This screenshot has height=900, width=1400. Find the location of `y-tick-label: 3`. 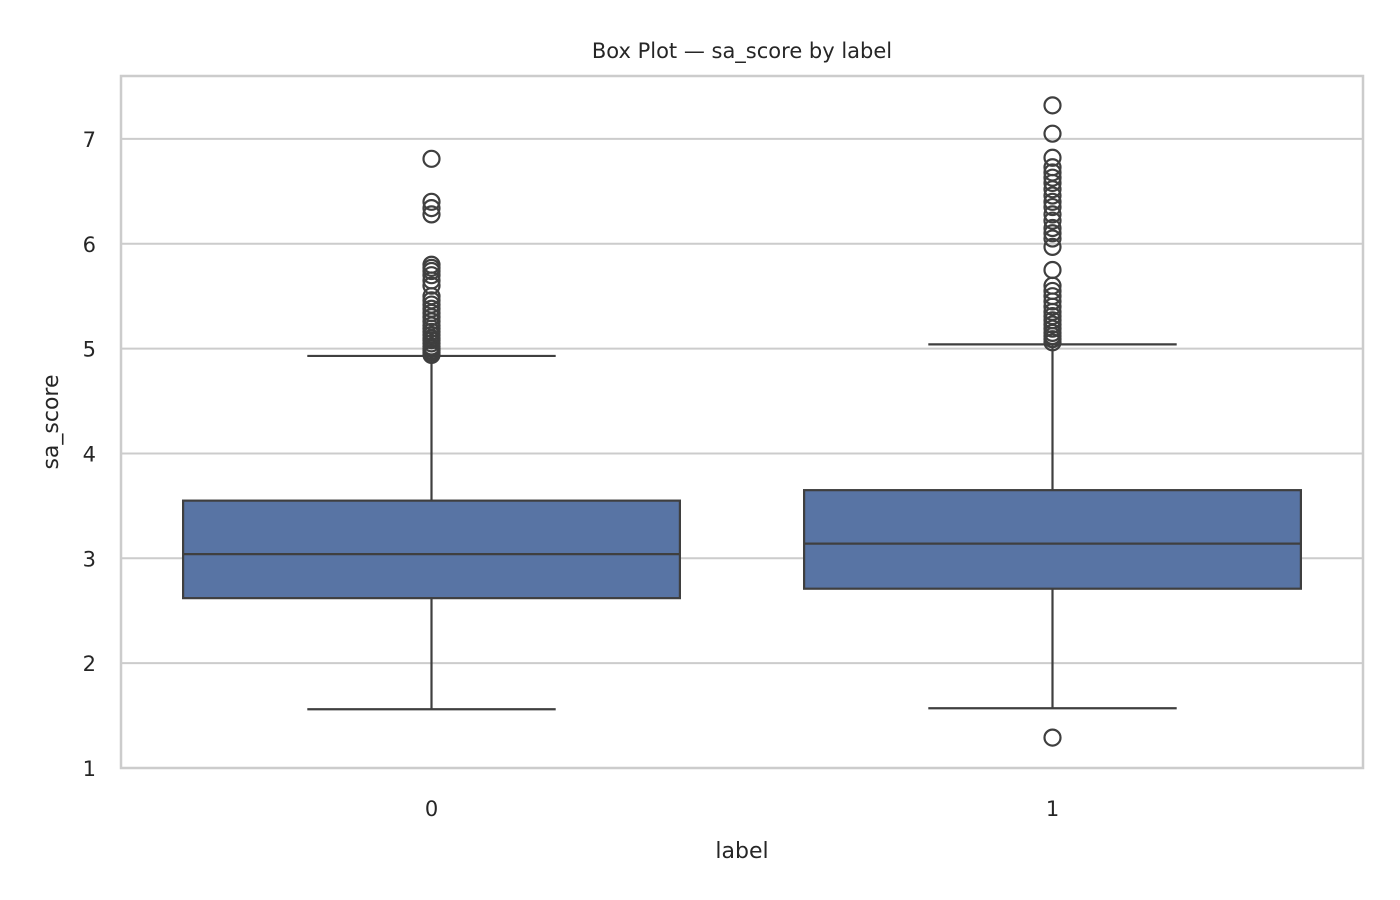

y-tick-label: 3 is located at coordinates (89, 559).